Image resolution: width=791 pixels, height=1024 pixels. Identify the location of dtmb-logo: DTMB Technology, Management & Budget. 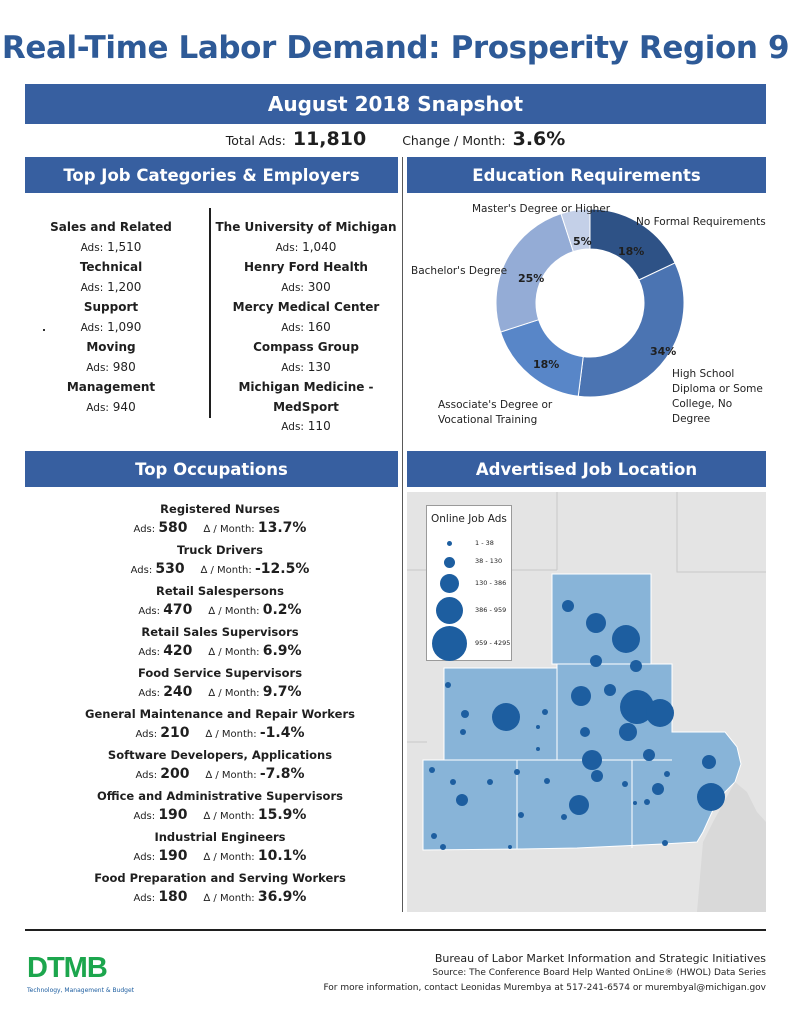
(79, 976).